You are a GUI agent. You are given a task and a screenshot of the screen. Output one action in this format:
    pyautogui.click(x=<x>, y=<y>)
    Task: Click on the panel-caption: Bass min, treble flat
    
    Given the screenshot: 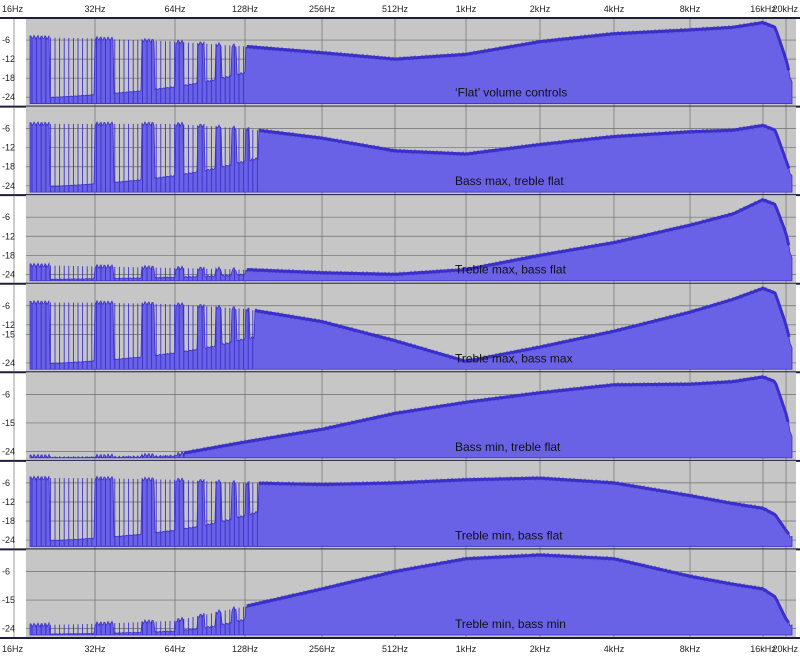 What is the action you would take?
    pyautogui.click(x=508, y=447)
    